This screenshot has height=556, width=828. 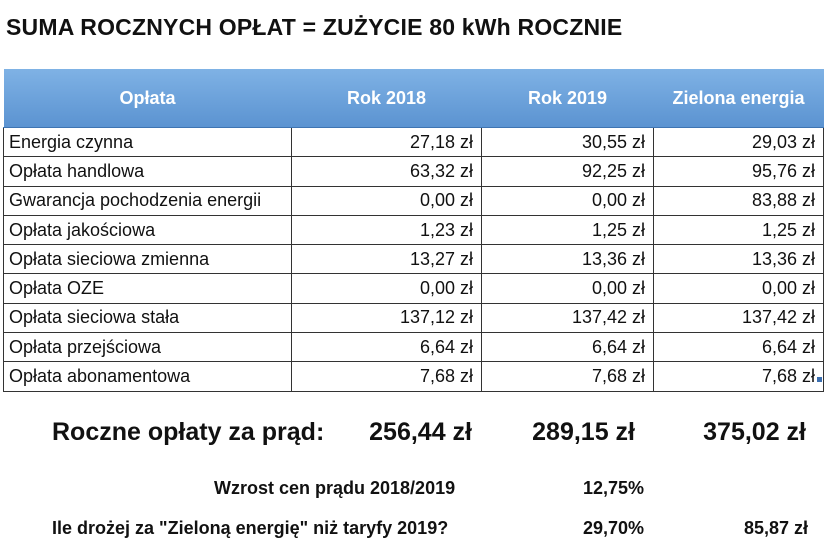 I want to click on header-2019: Rok 2019, so click(x=567, y=98).